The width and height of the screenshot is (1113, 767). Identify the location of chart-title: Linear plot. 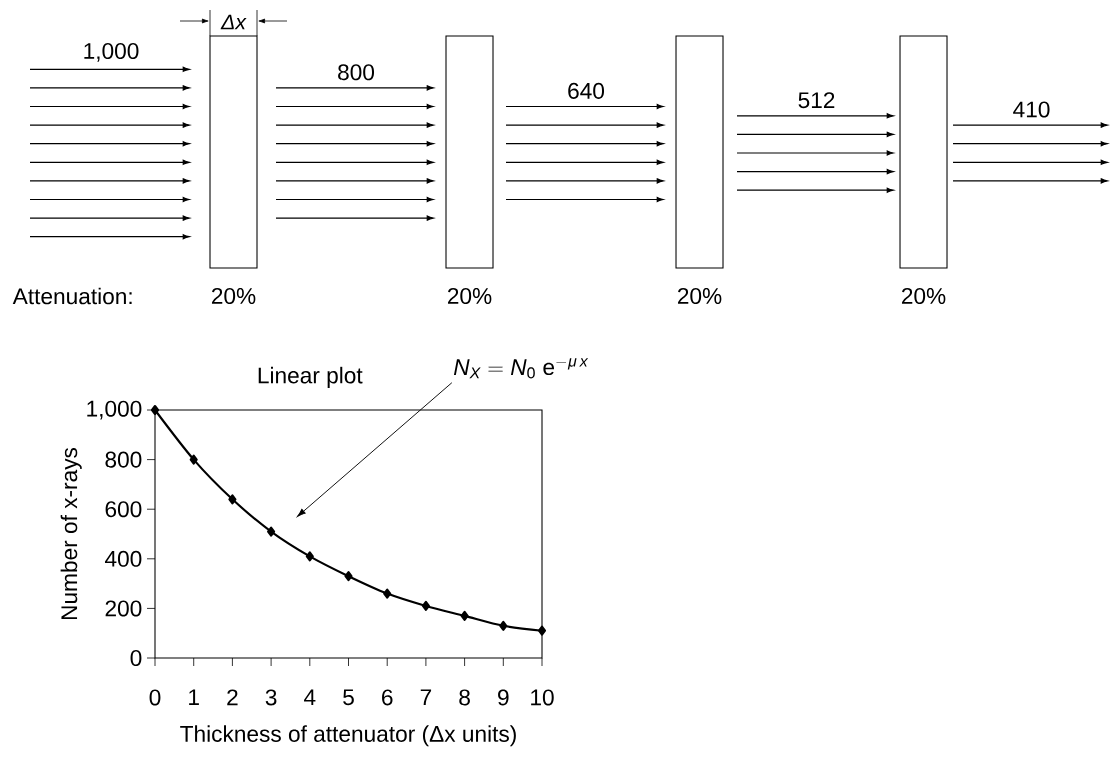
(310, 377).